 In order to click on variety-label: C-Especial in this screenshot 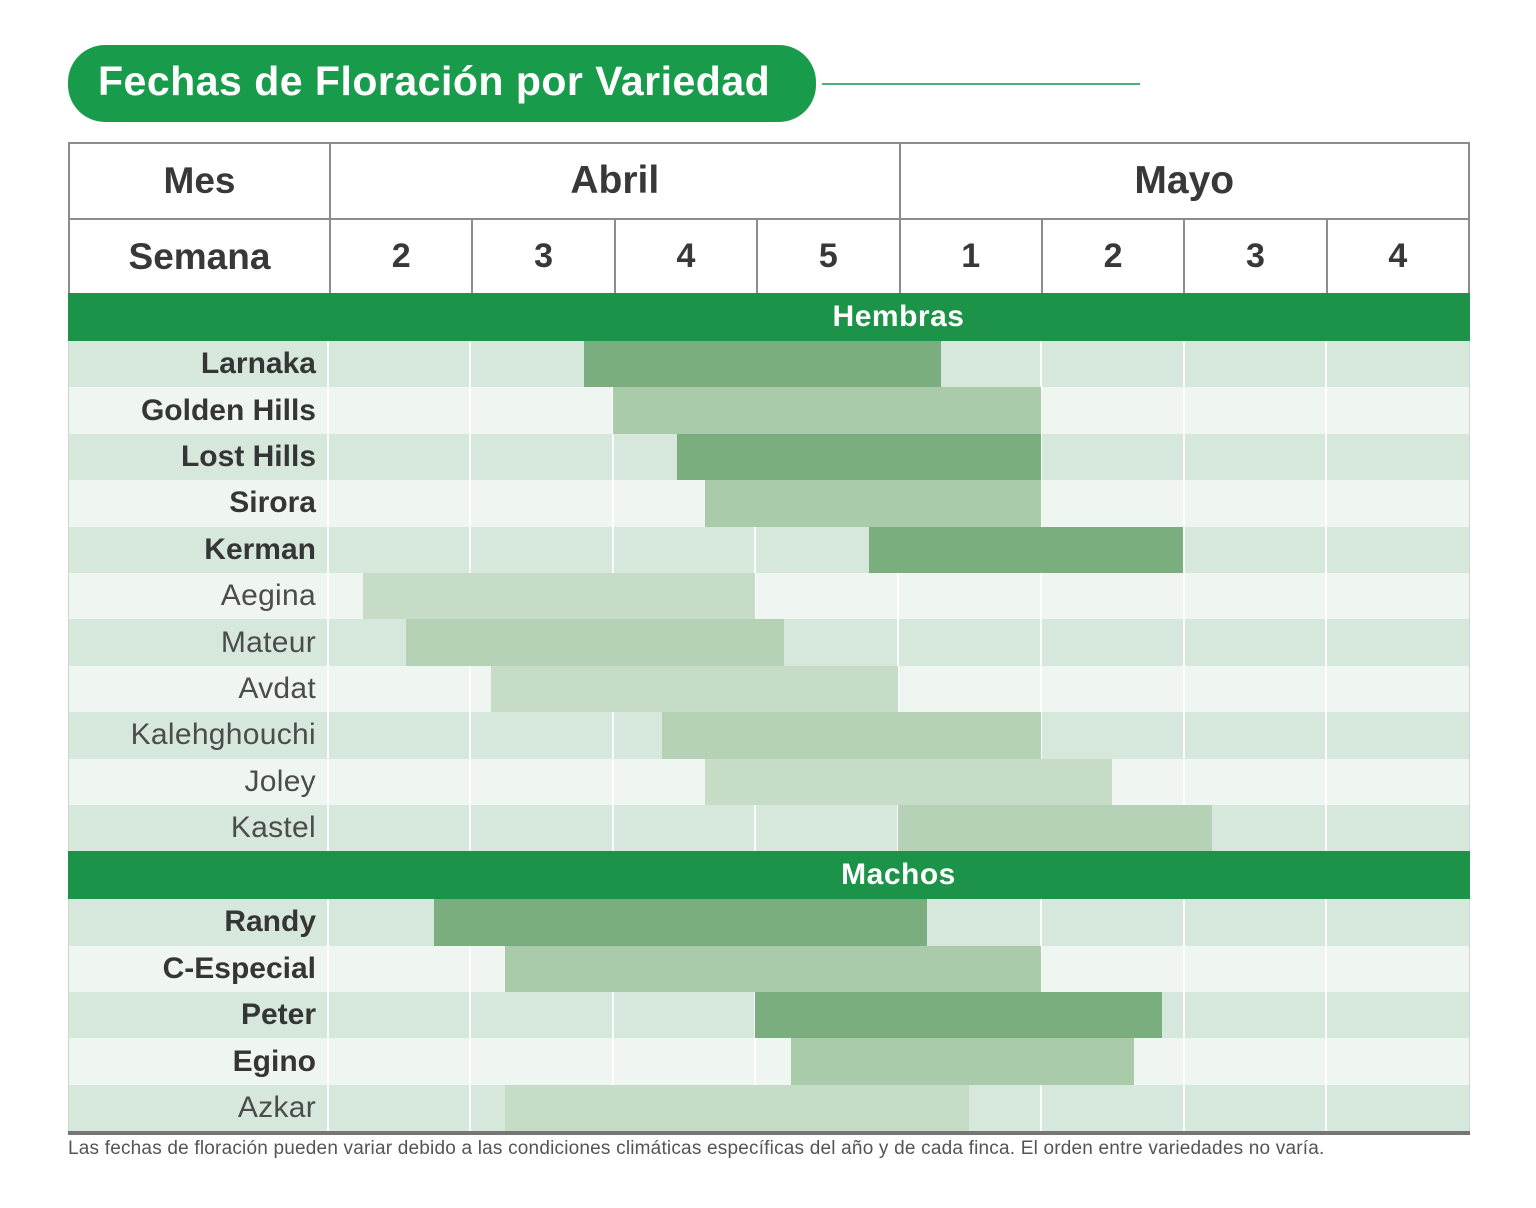, I will do `click(239, 968)`.